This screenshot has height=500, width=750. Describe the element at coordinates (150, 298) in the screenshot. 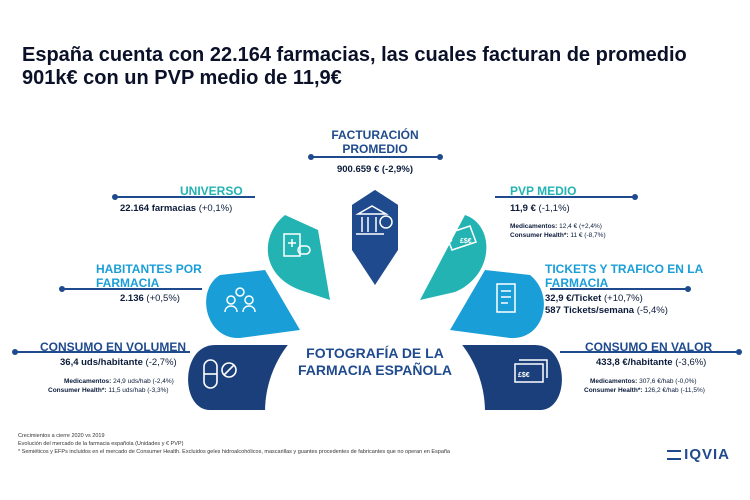

I see `habitantes-values: 2.136 (+0,5%)` at that location.